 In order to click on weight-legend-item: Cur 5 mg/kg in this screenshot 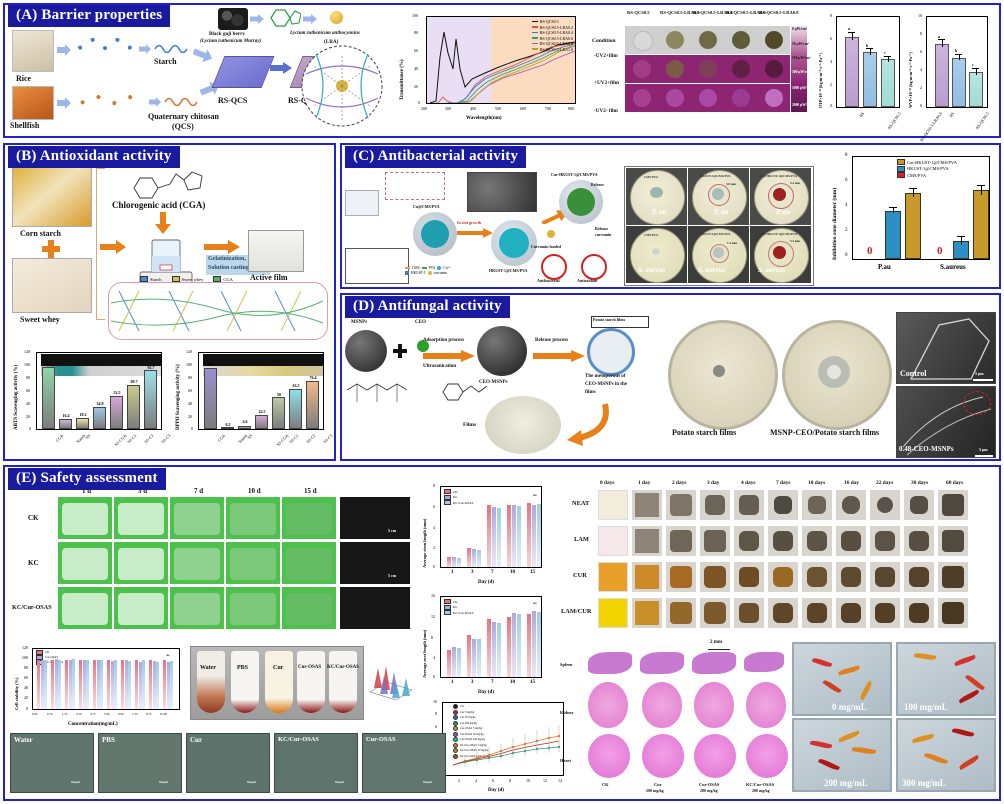, I will do `click(471, 712)`.